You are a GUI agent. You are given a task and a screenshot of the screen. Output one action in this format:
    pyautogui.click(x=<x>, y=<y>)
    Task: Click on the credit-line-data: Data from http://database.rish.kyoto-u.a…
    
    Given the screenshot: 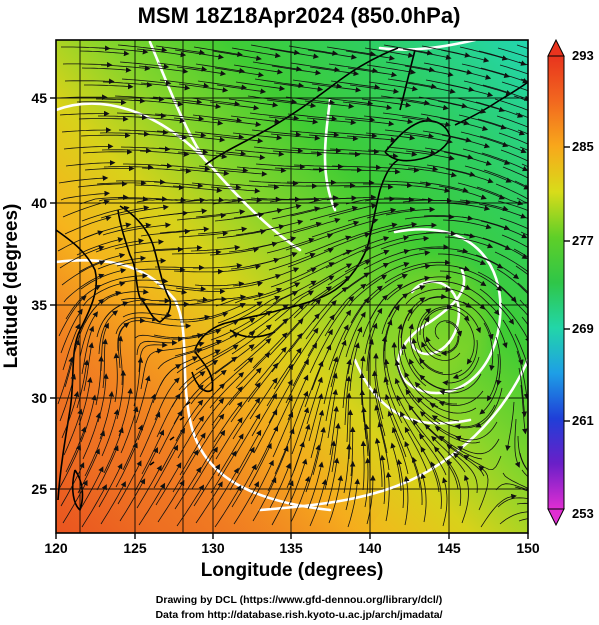 What is the action you would take?
    pyautogui.click(x=298, y=615)
    